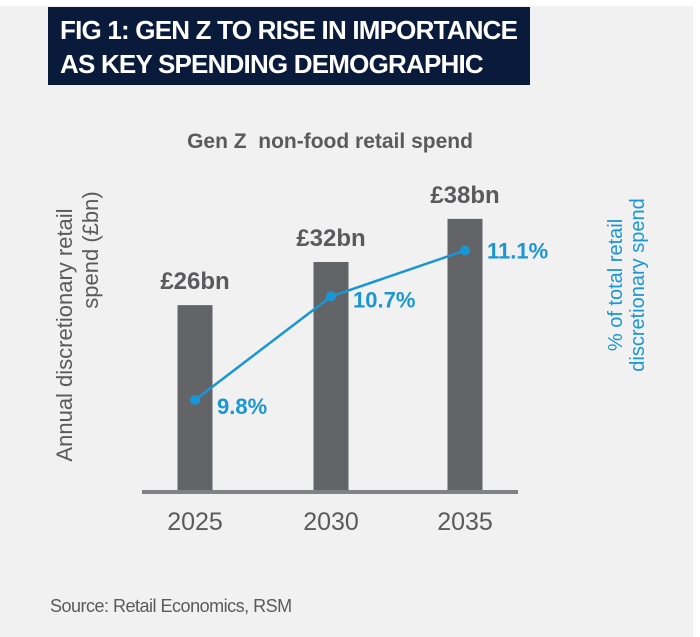 The width and height of the screenshot is (700, 637). I want to click on y-axis-label-line-2: spend (£bn), so click(90, 249).